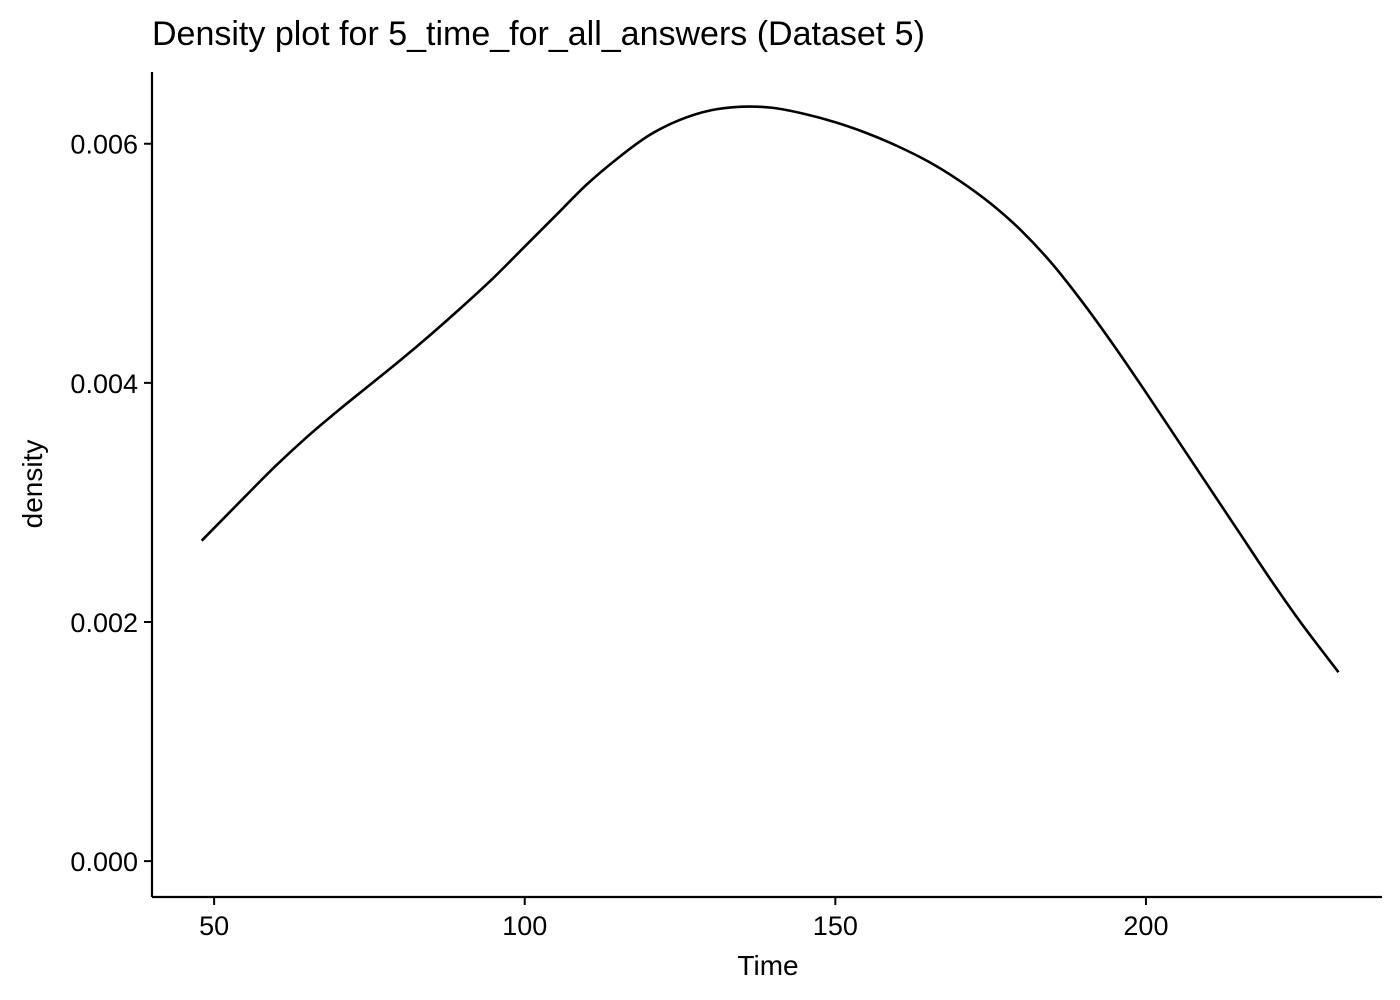 The height and width of the screenshot is (1000, 1400). I want to click on y-tick-label: 0.000, so click(104, 862).